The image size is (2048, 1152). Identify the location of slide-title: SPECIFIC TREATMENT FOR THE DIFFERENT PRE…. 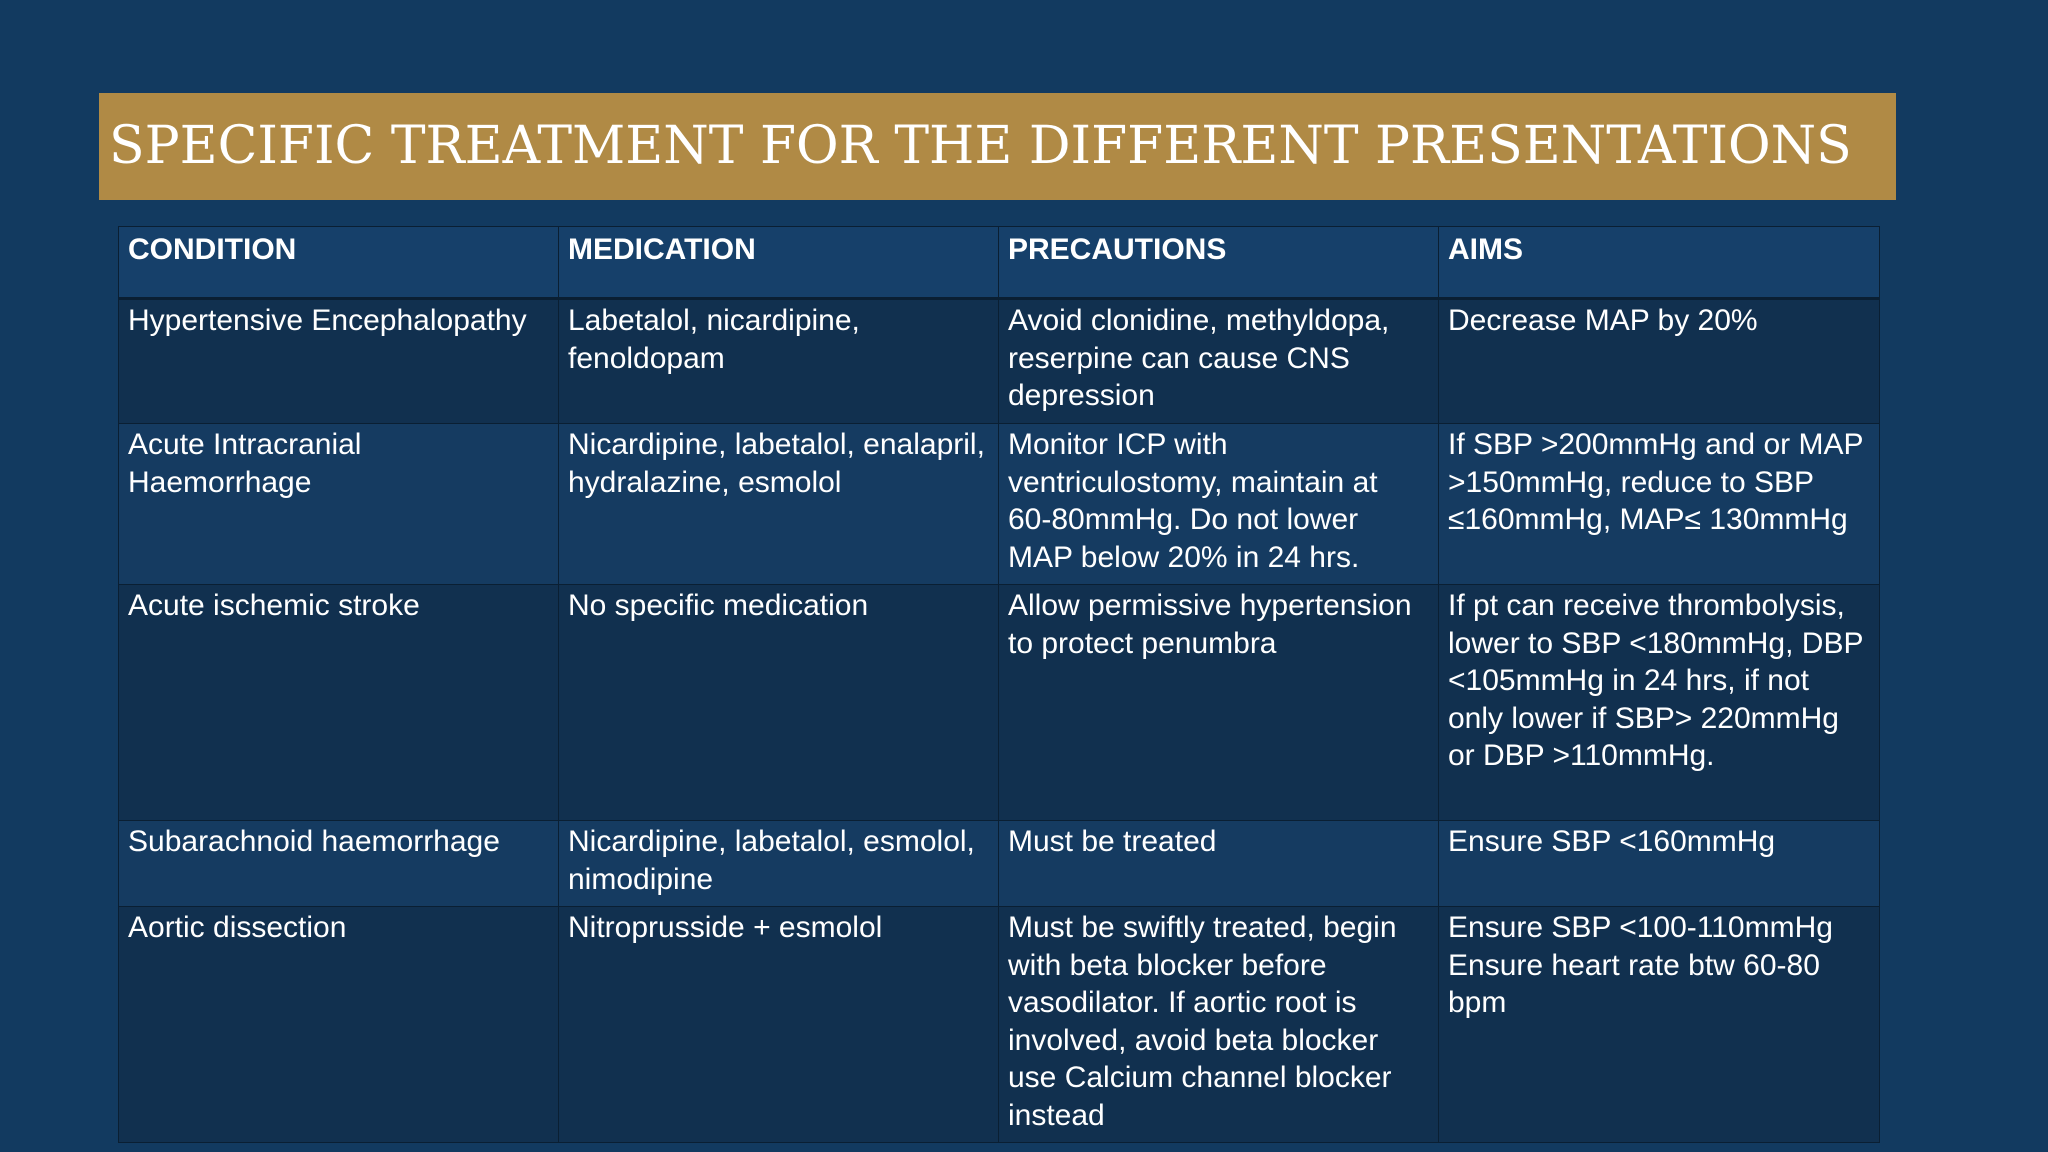
(980, 146).